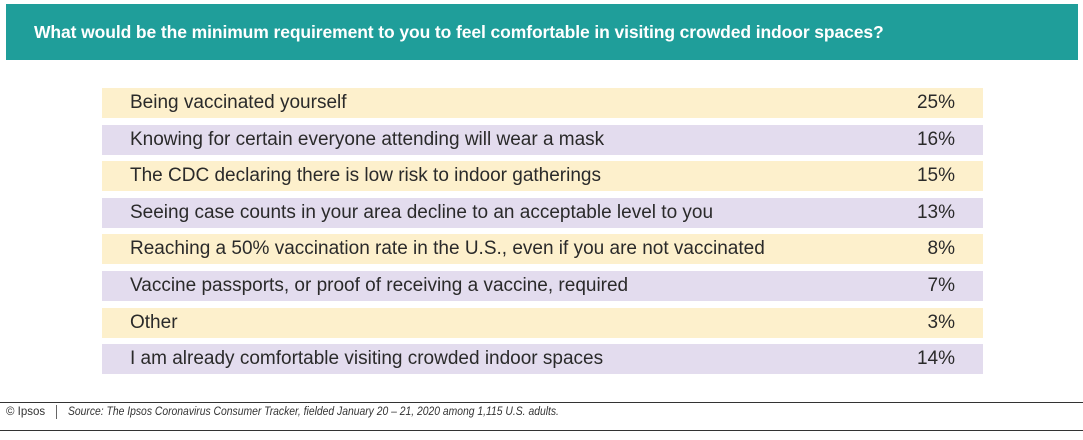 The image size is (1083, 440). Describe the element at coordinates (935, 176) in the screenshot. I see `row-value: 15%` at that location.